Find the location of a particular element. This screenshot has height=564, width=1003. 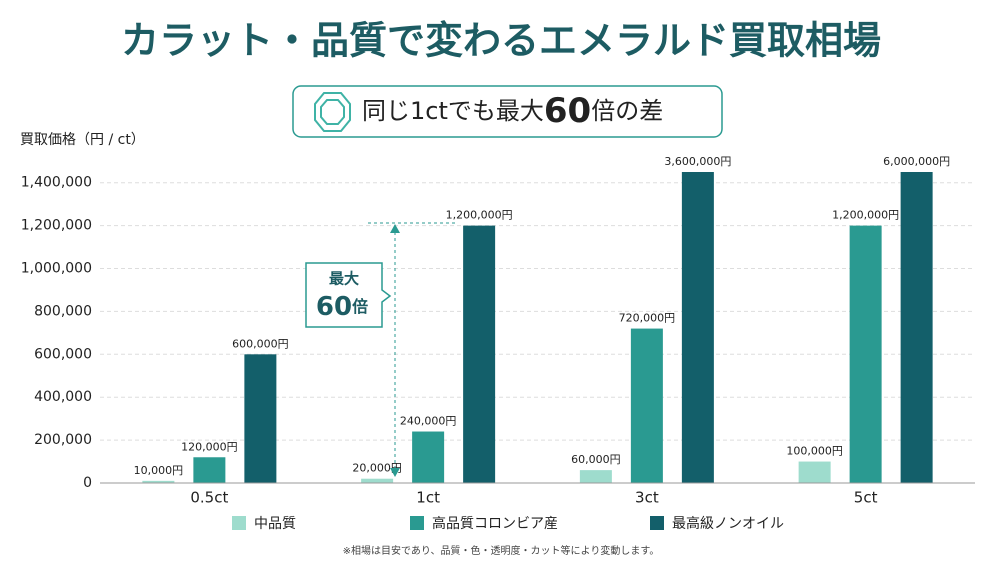

y-tick-label: 0 is located at coordinates (87, 483).